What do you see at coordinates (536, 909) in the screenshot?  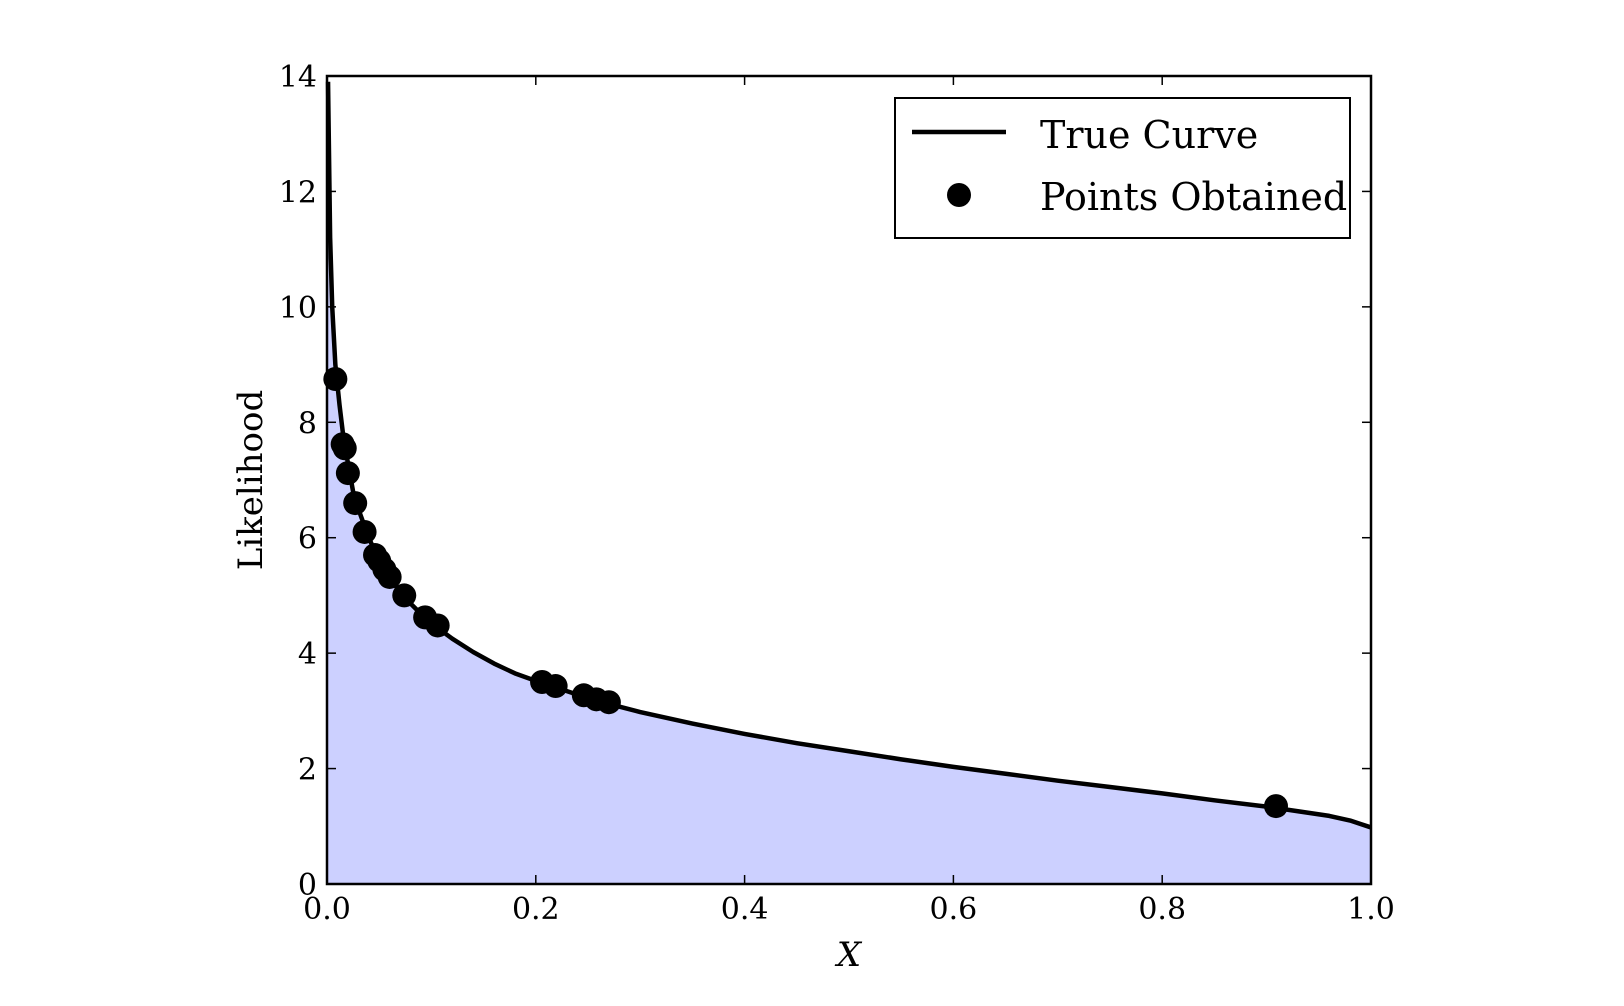 I see `x-tick-label: 0.2` at bounding box center [536, 909].